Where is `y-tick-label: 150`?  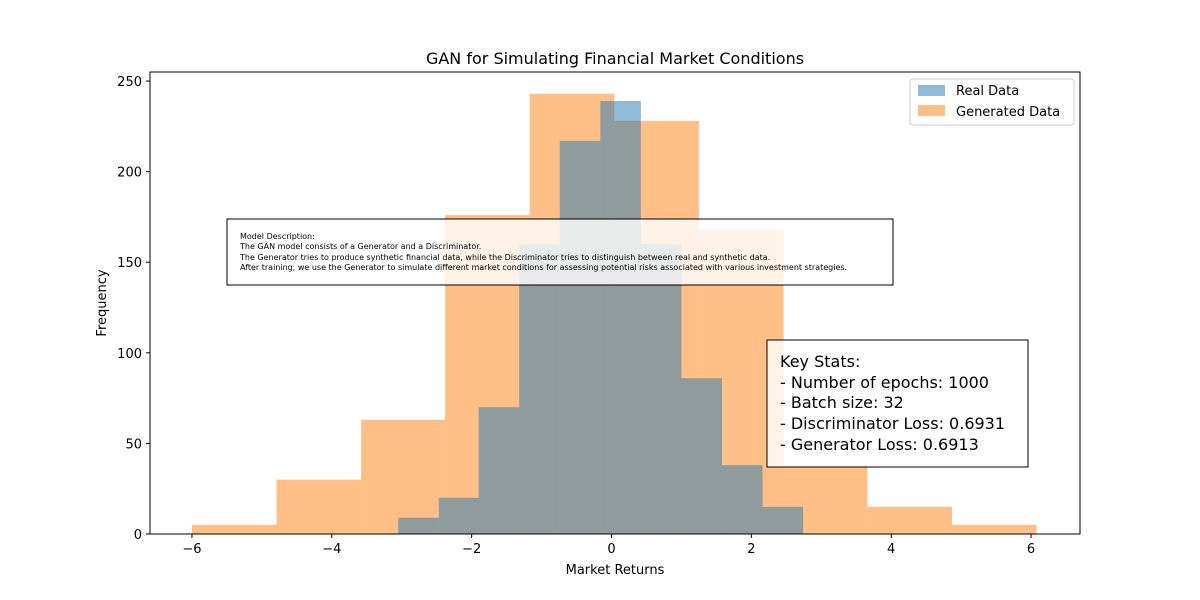
y-tick-label: 150 is located at coordinates (129, 263).